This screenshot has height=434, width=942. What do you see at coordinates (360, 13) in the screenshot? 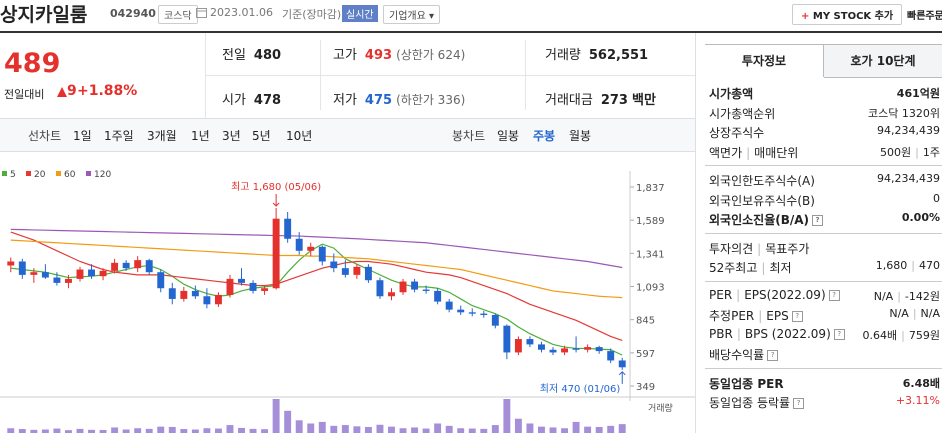
I see `realtime-button: 실시간` at bounding box center [360, 13].